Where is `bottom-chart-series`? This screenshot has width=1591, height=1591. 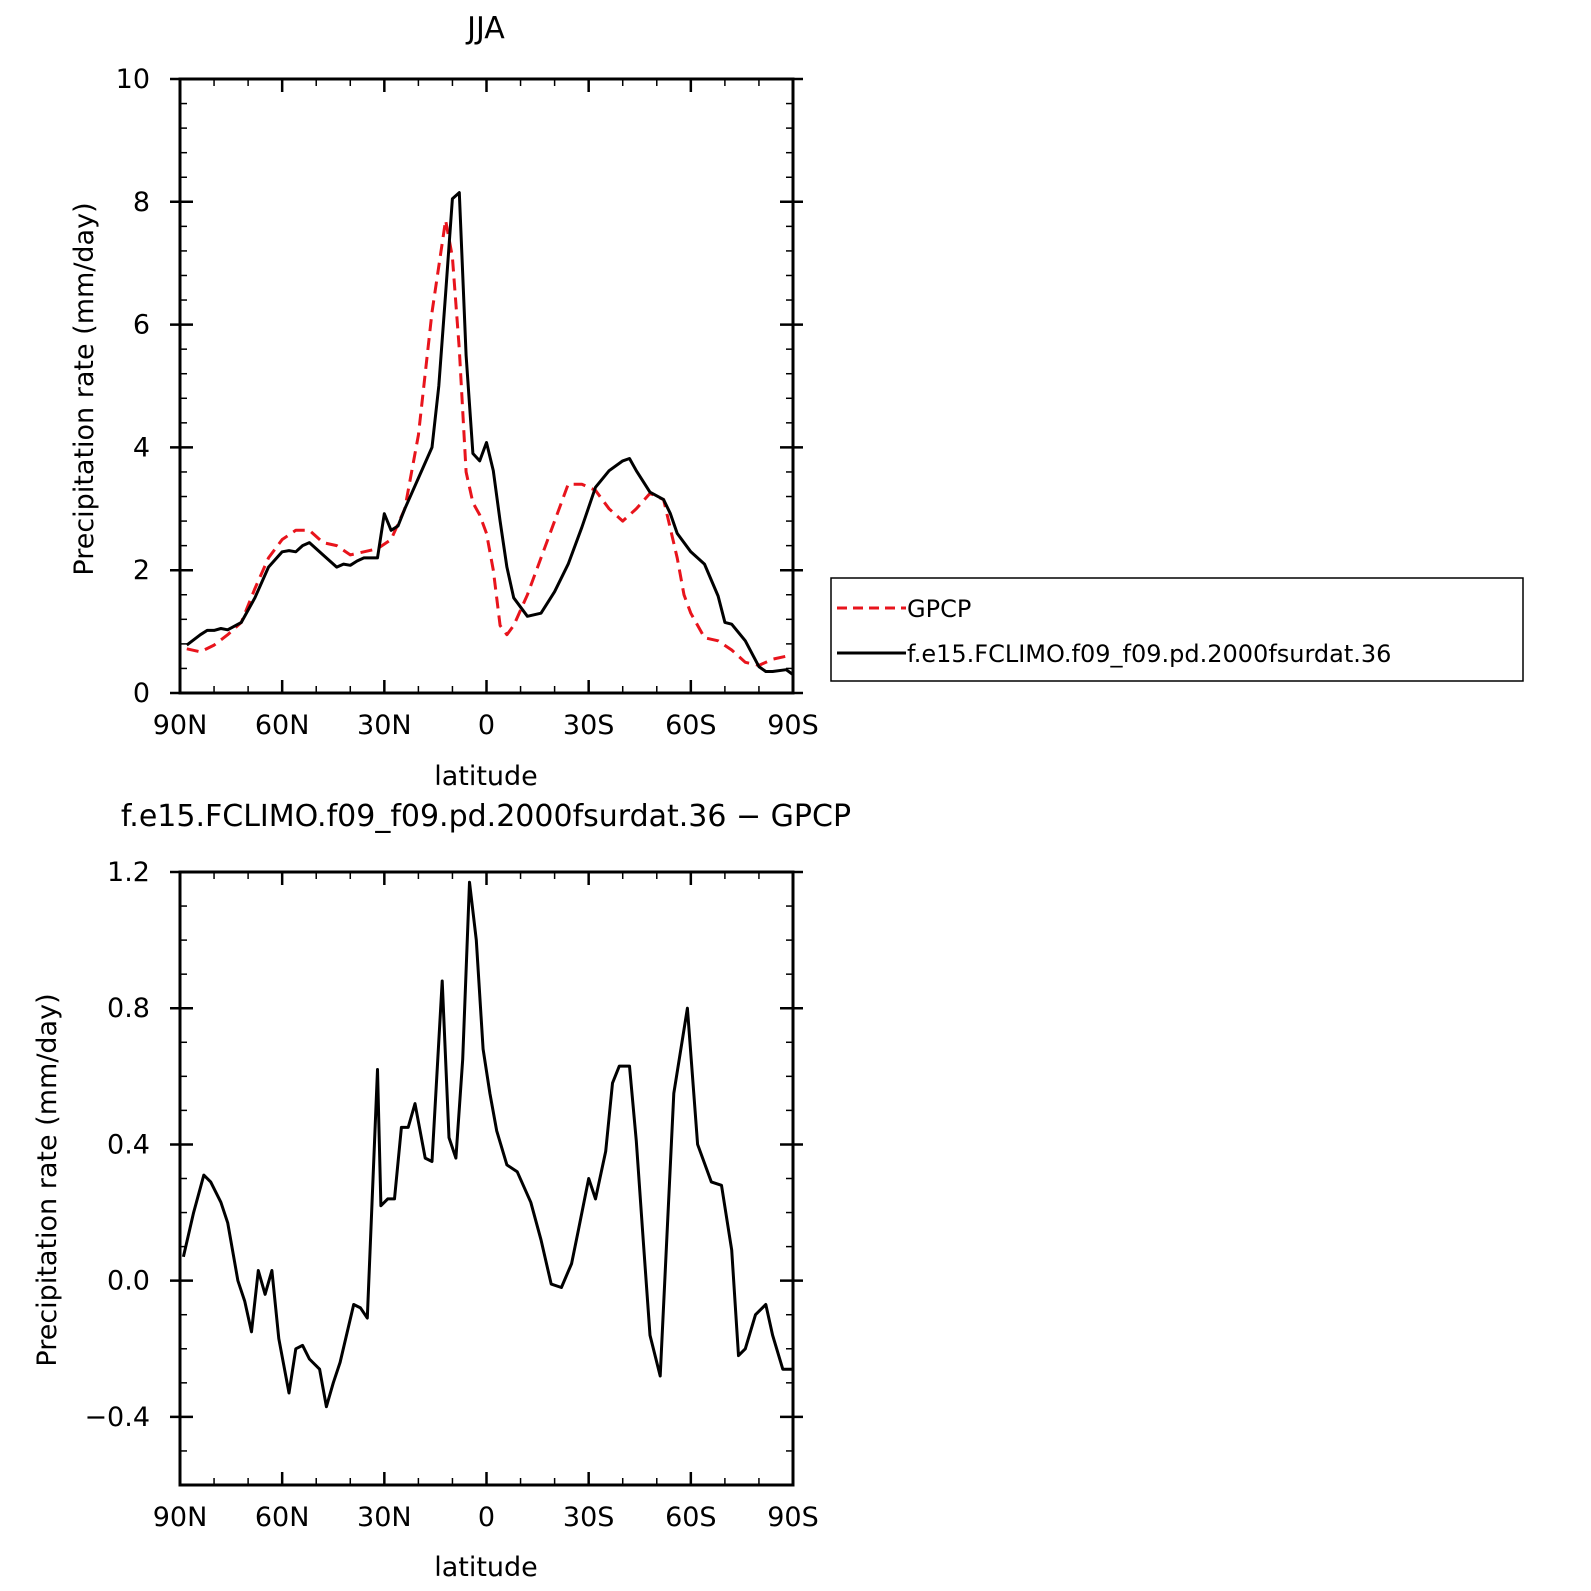 bottom-chart-series is located at coordinates (487, 1144).